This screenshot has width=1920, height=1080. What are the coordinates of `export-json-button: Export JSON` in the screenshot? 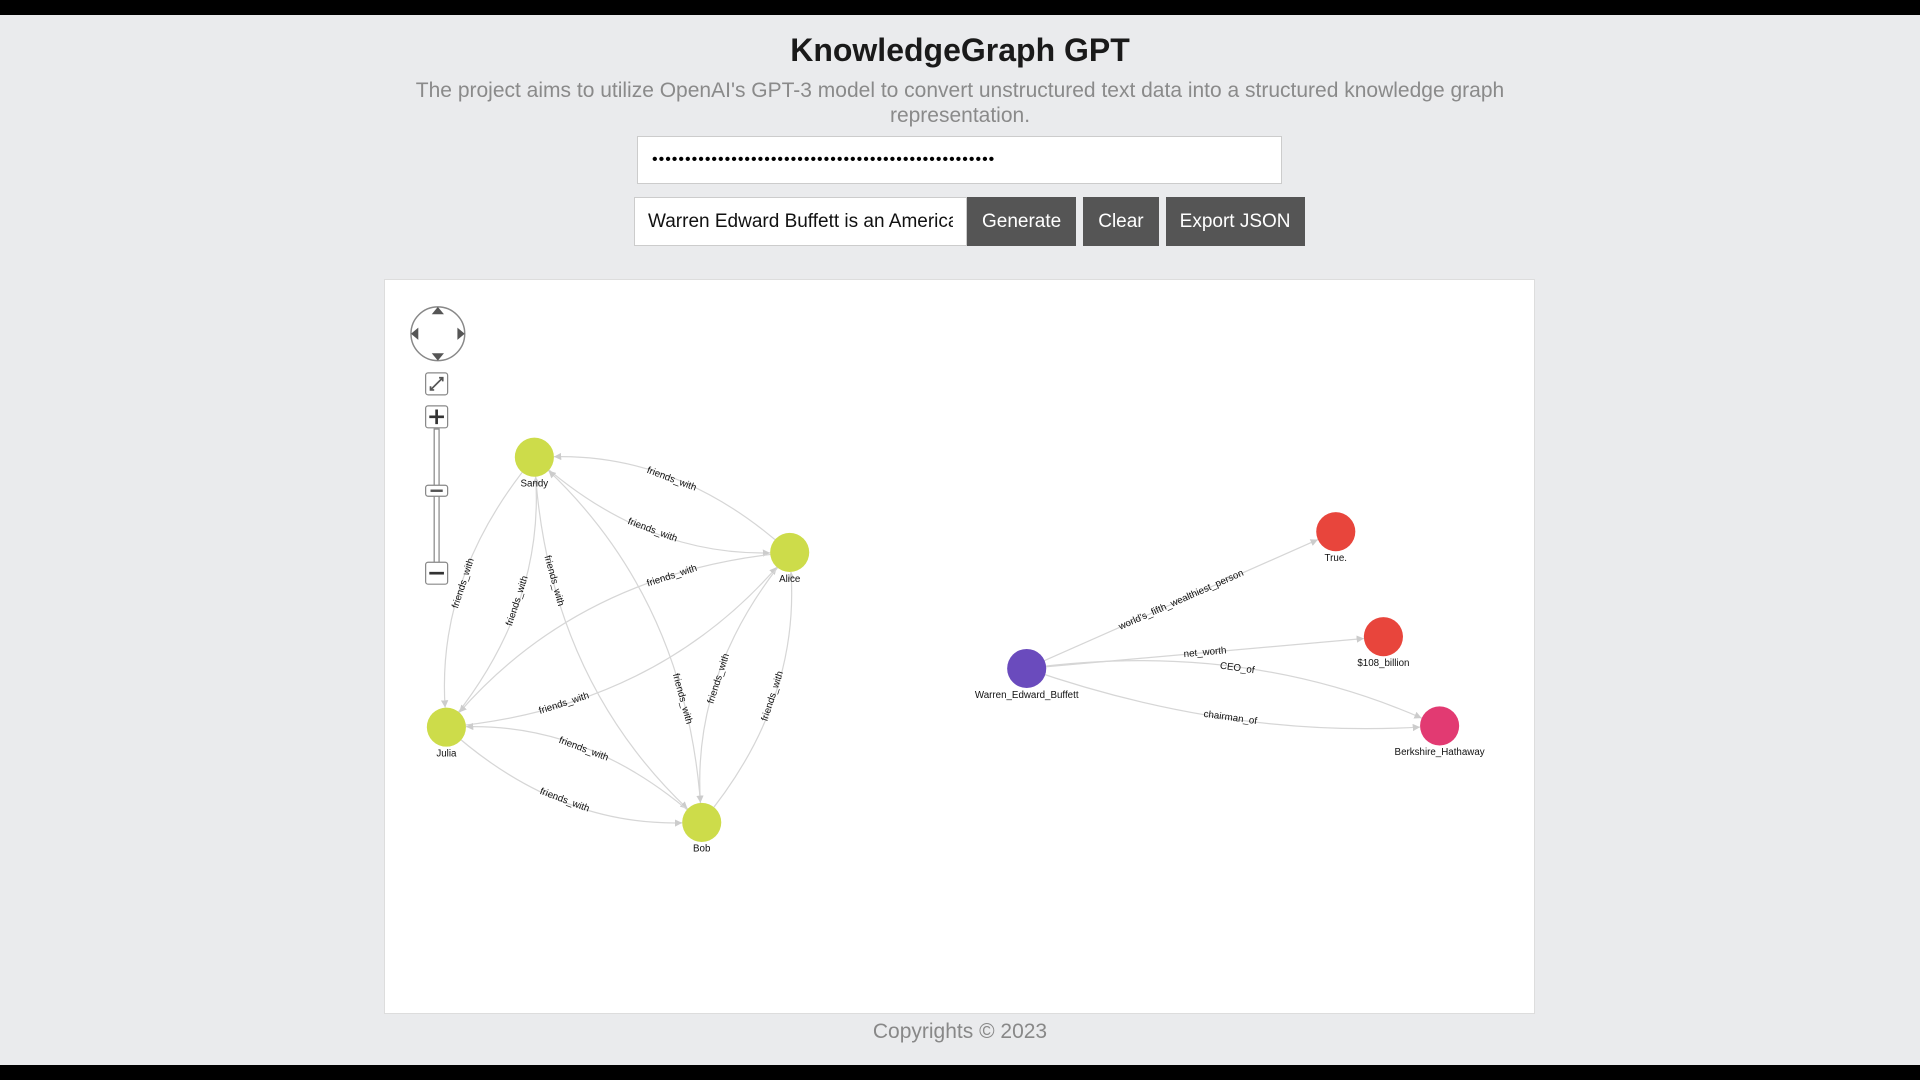 It's located at (1235, 221).